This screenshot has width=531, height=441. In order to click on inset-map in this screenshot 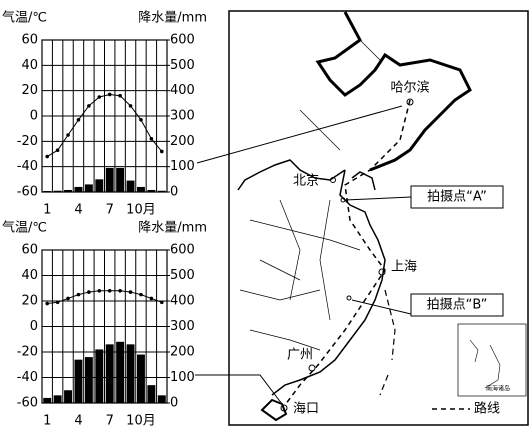, I will do `click(485, 364)`.